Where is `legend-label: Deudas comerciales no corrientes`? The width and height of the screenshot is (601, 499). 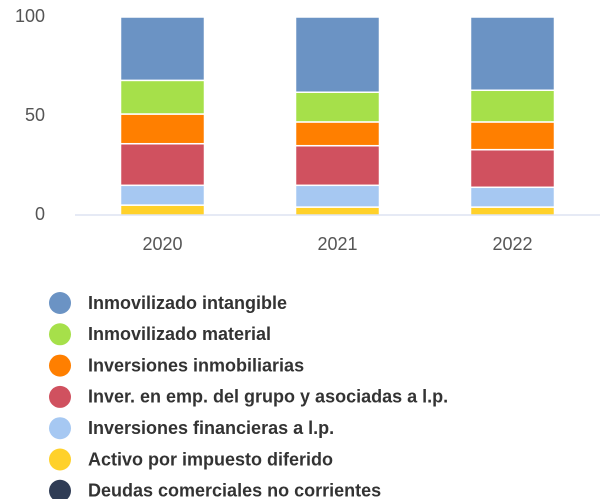
legend-label: Deudas comerciales no corrientes is located at coordinates (234, 490).